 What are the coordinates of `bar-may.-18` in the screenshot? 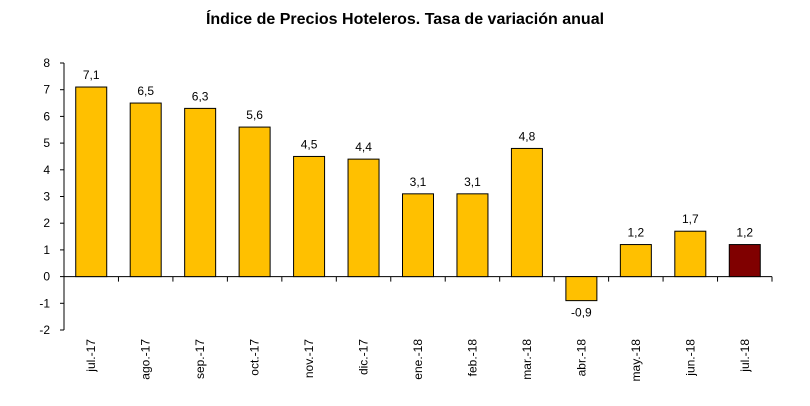 It's located at (635, 261).